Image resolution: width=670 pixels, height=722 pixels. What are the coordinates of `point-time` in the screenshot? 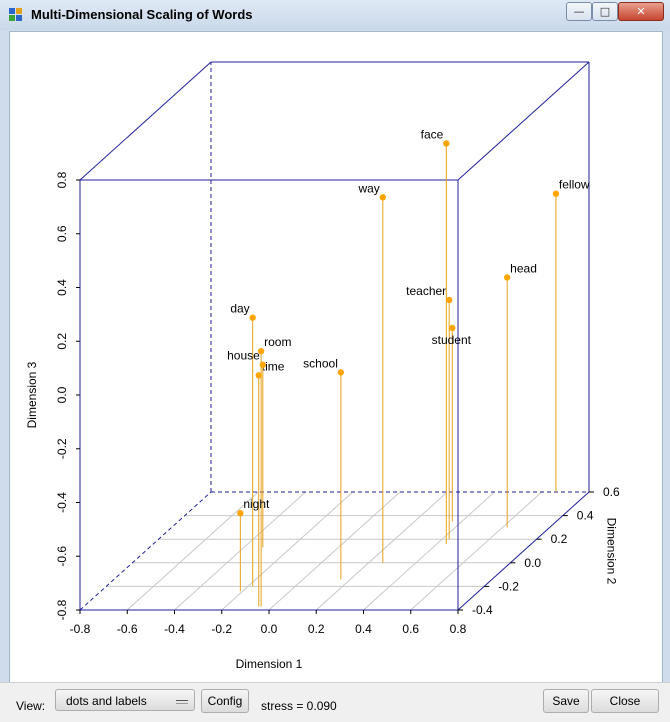 It's located at (258, 375).